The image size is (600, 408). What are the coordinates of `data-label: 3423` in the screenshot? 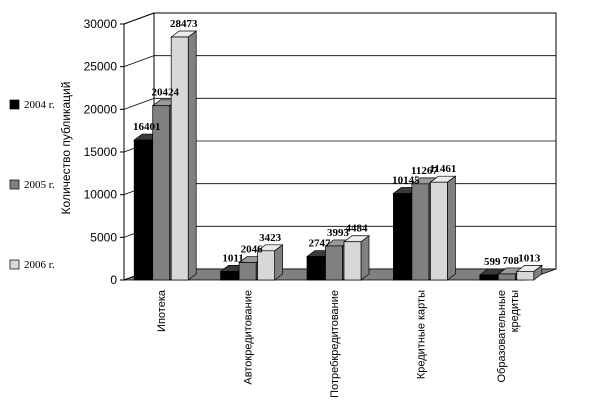 It's located at (270, 238).